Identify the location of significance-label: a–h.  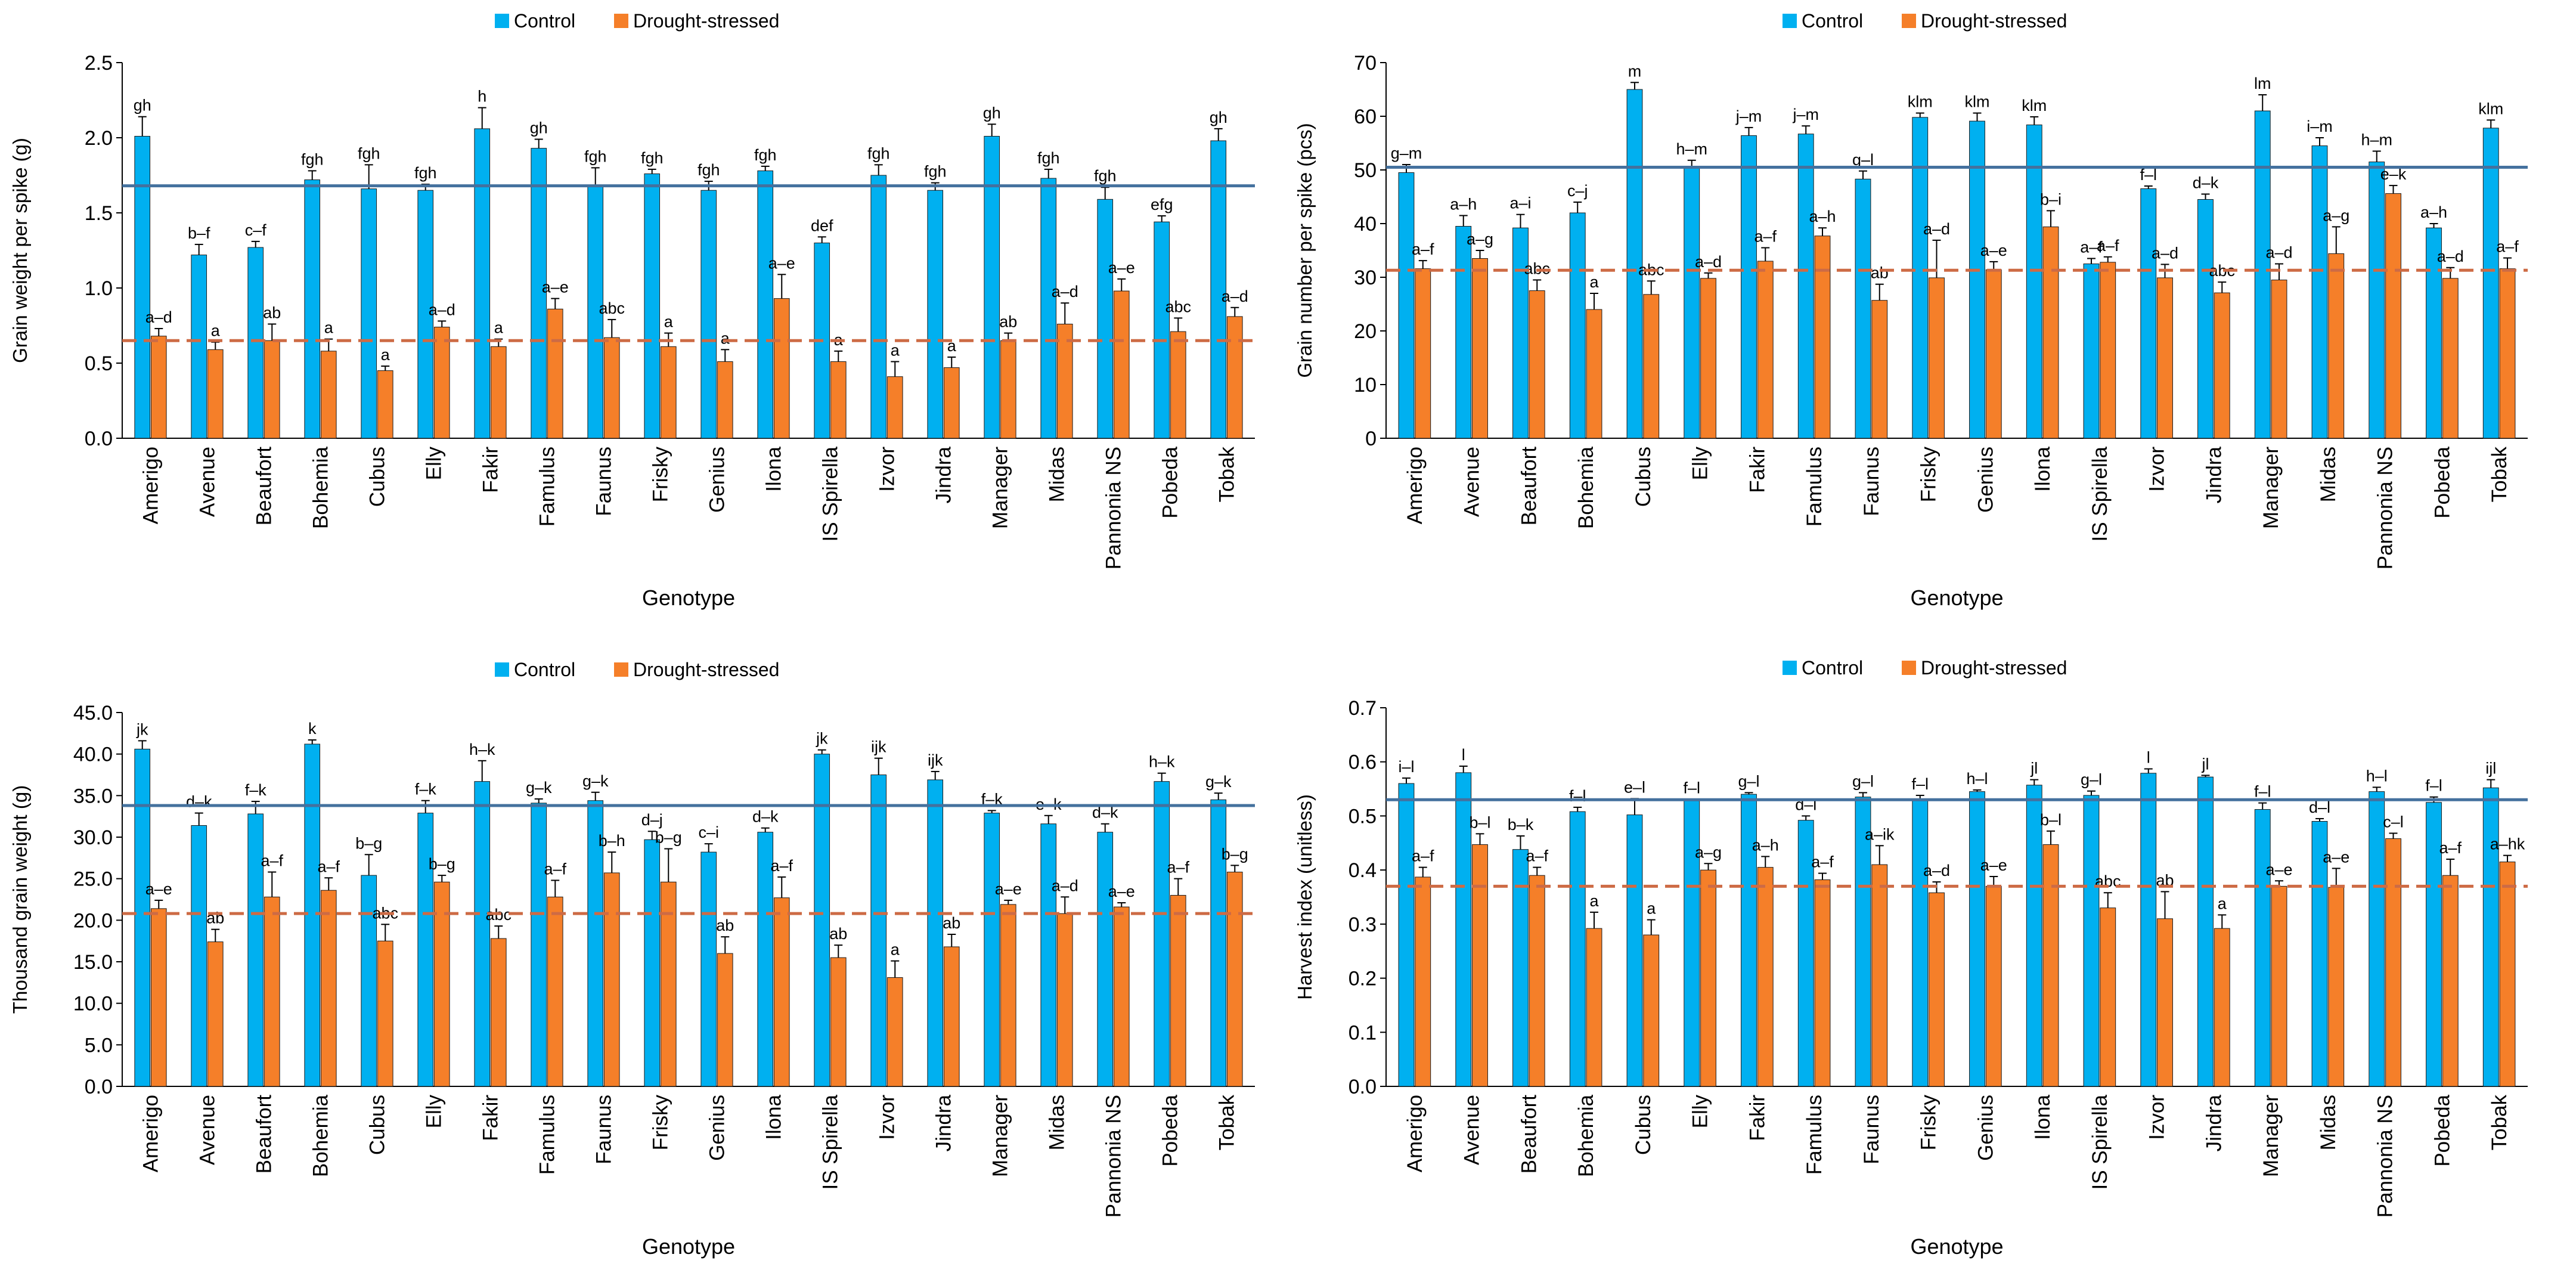
(1463, 204).